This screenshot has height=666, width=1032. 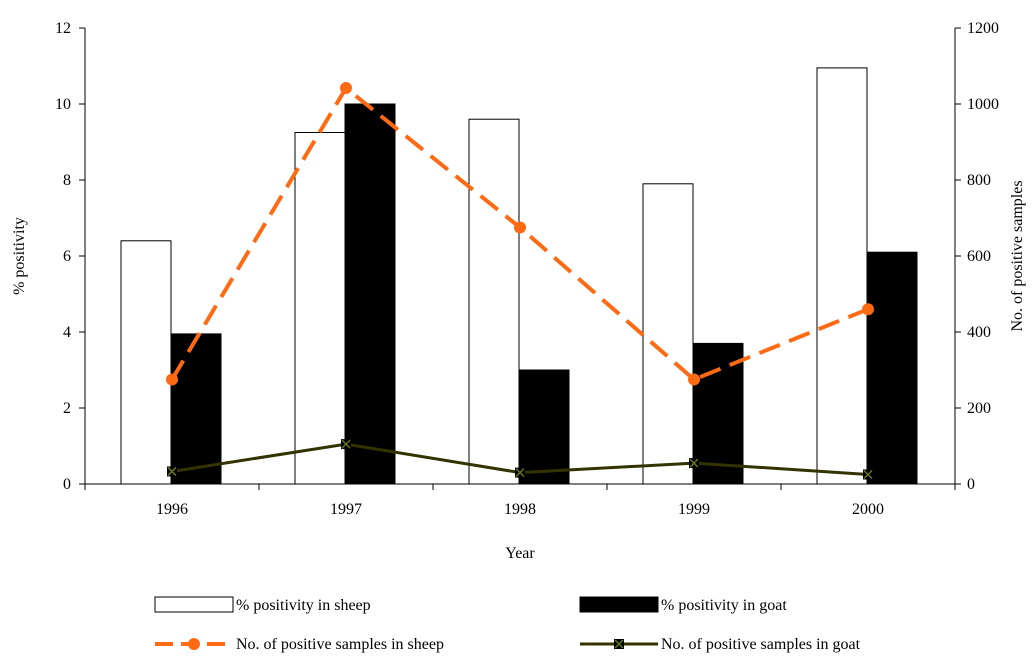 What do you see at coordinates (520, 509) in the screenshot?
I see `x-tick-label: 1998` at bounding box center [520, 509].